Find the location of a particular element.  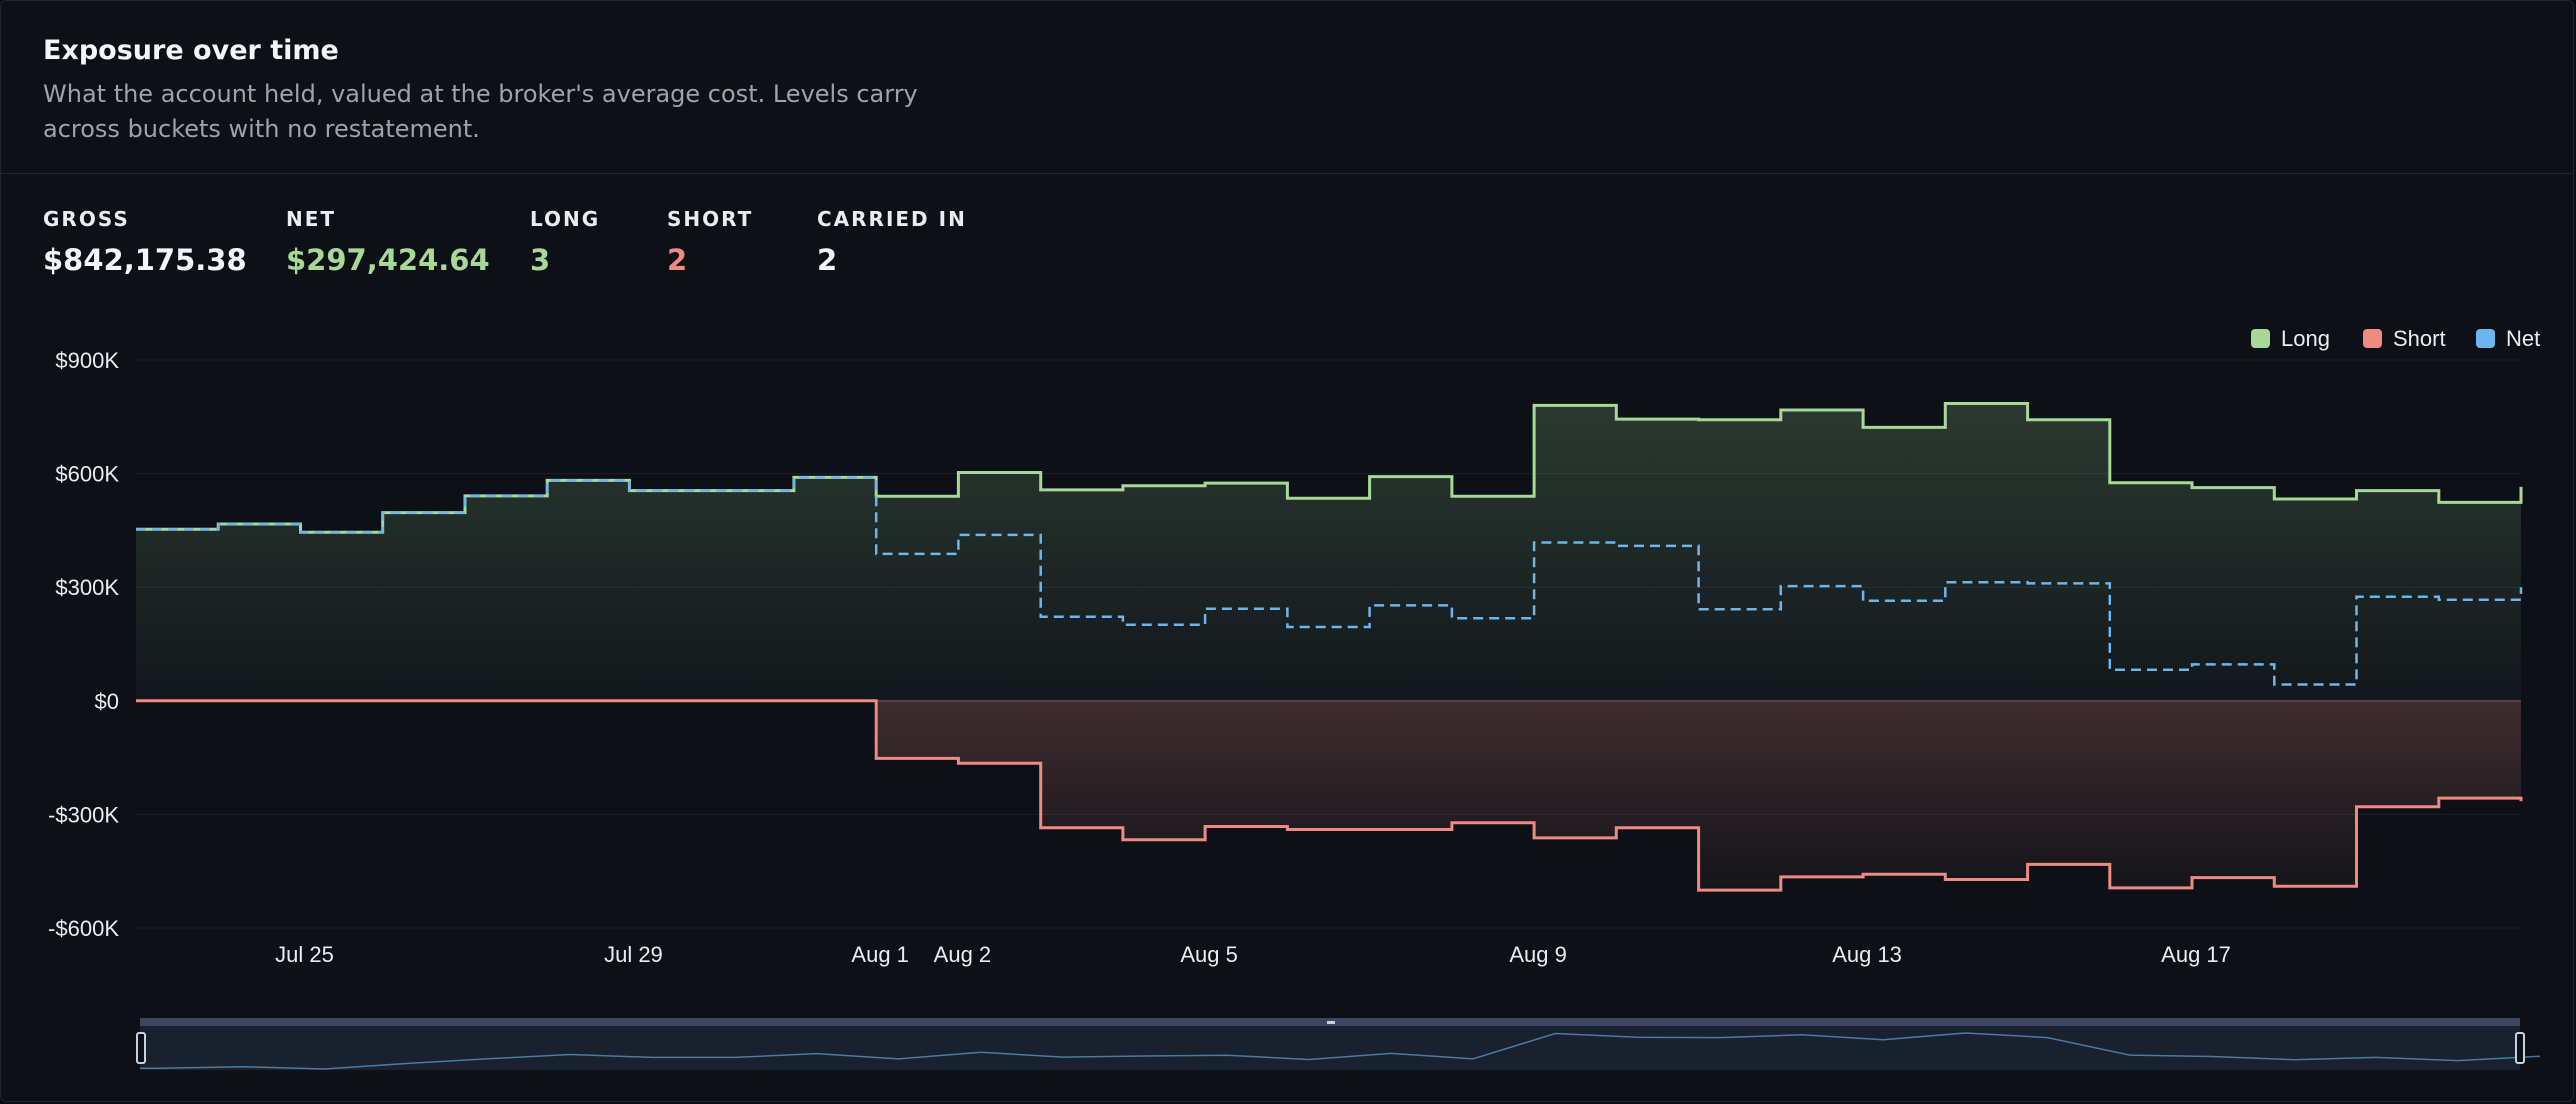

x-tick-label: Jul 25 is located at coordinates (304, 954).